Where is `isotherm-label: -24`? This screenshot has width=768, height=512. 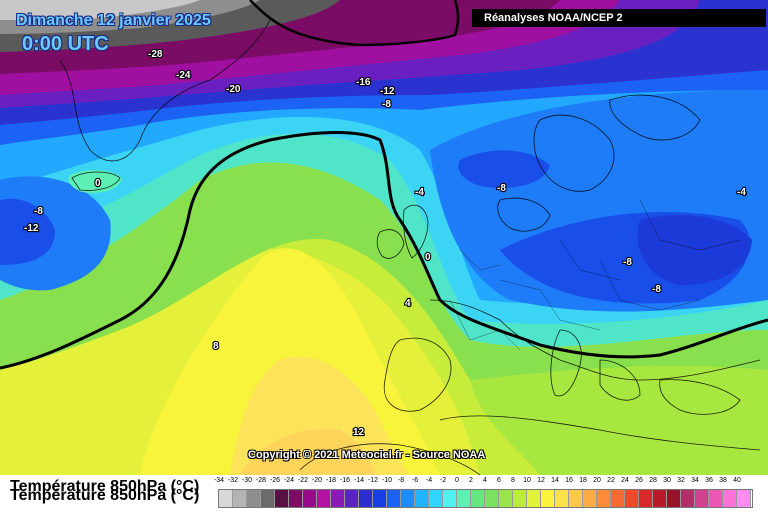
isotherm-label: -24 is located at coordinates (183, 75).